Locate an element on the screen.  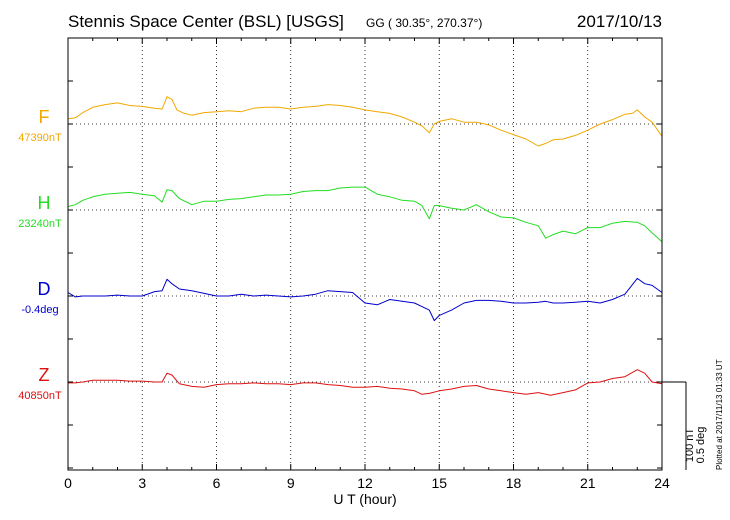
x-tick-labels: 0 3 6 9 12 15 18 21 24 is located at coordinates (367, 483).